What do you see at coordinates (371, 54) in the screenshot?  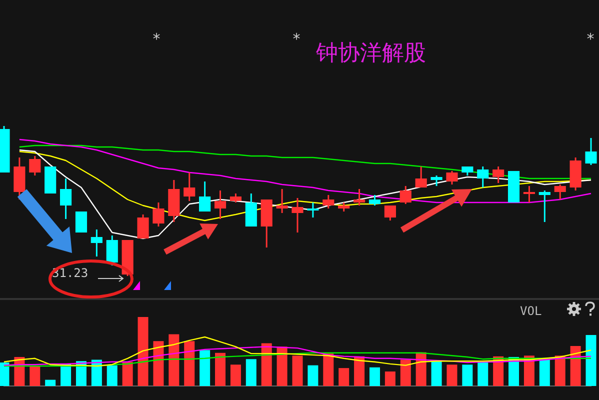 I see `chart-title: 钟协洋解股` at bounding box center [371, 54].